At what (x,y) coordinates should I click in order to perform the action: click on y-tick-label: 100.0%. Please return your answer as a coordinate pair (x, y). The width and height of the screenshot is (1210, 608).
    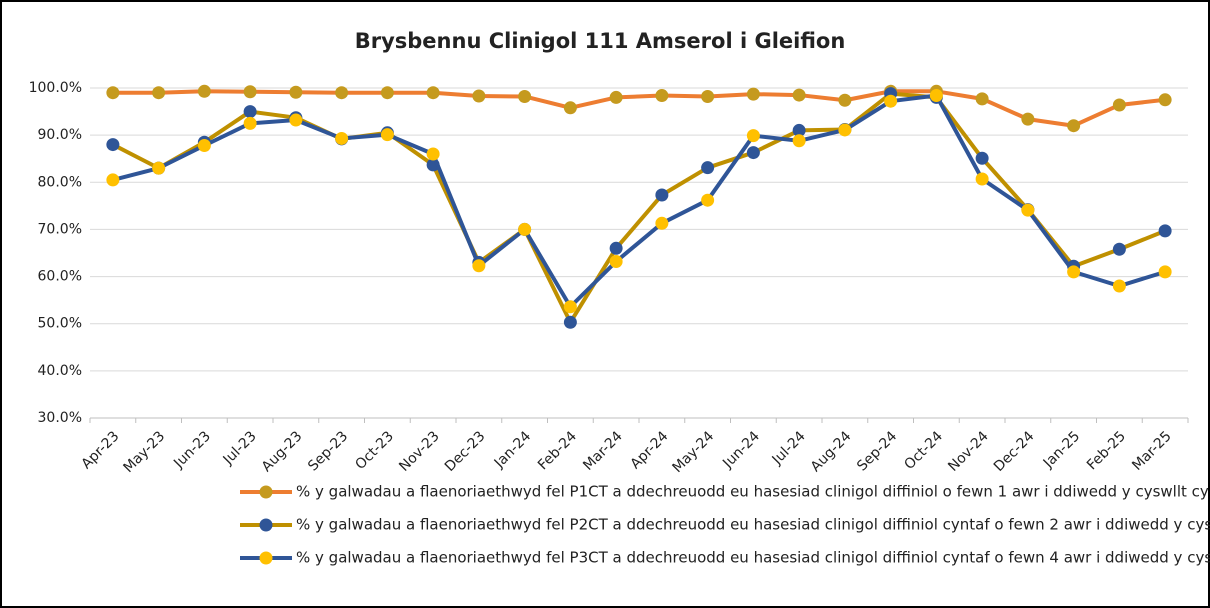
    Looking at the image, I should click on (55, 88).